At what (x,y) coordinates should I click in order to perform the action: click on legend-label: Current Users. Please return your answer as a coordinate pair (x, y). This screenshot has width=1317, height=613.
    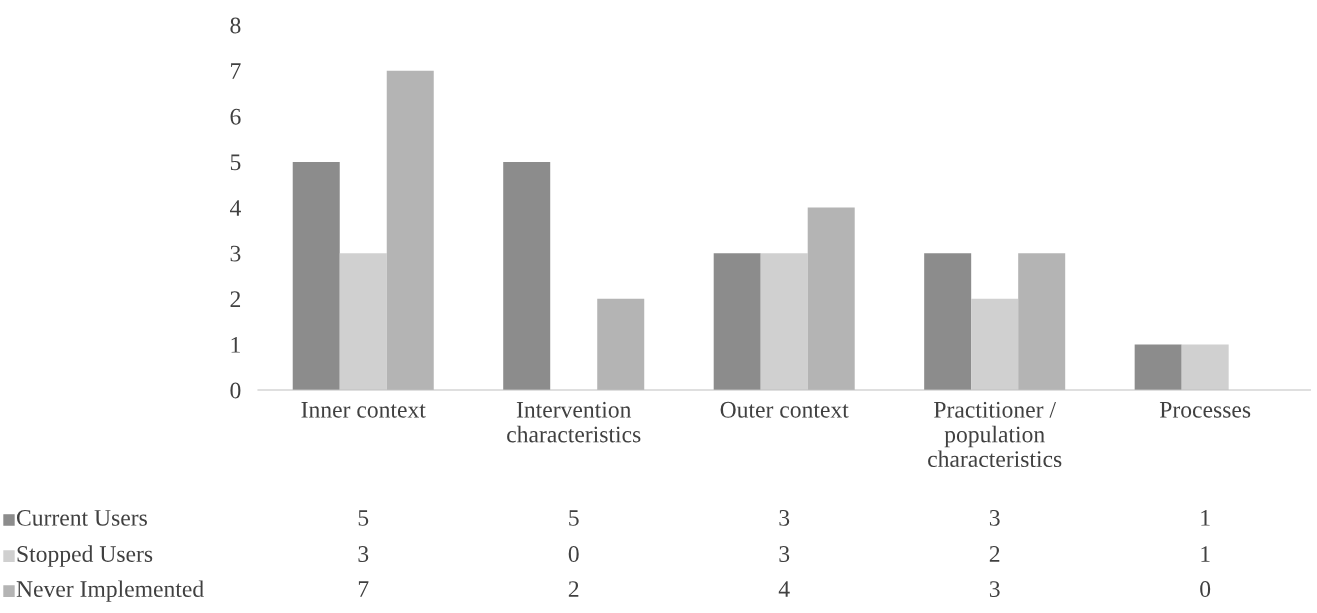
    Looking at the image, I should click on (81, 517).